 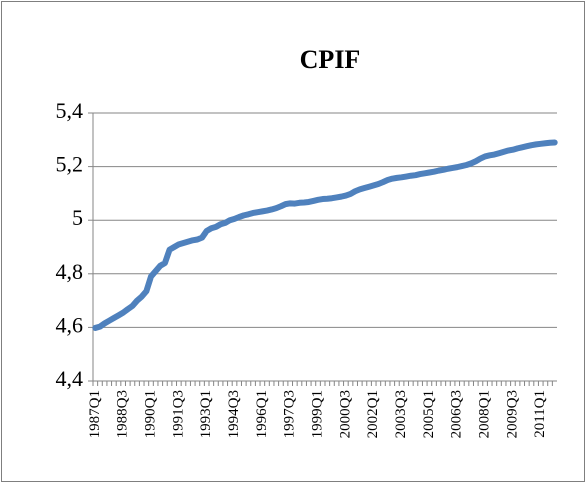 What do you see at coordinates (512, 414) in the screenshot?
I see `x-tick-label: 2009Q3` at bounding box center [512, 414].